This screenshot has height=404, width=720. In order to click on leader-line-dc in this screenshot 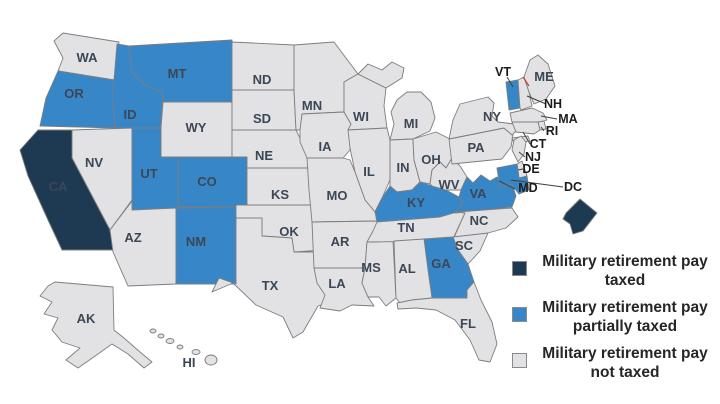, I will do `click(537, 183)`.